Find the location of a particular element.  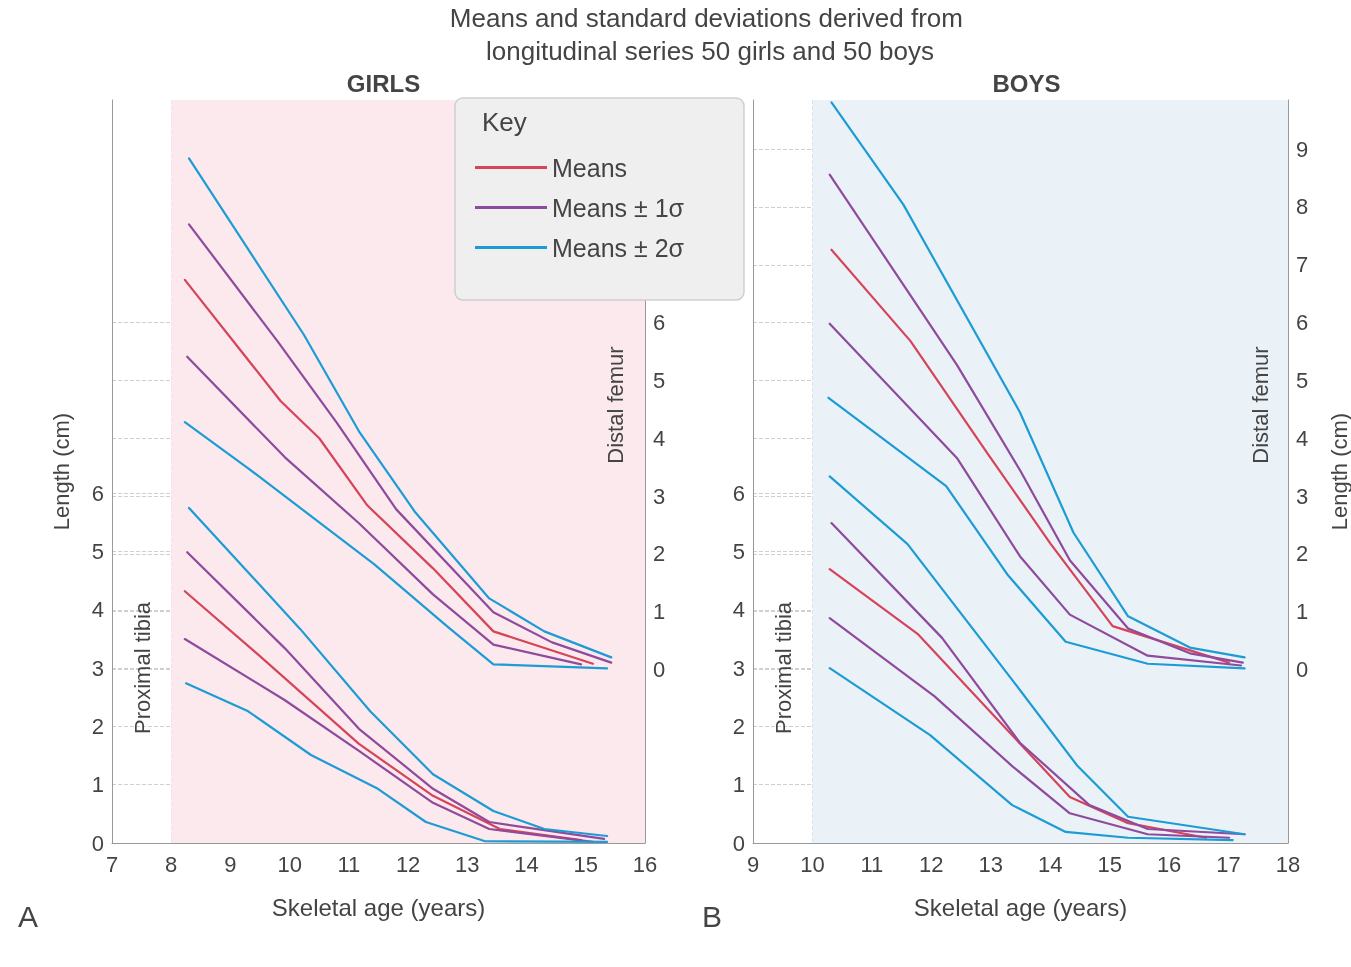

x-tick-label: 8 is located at coordinates (171, 864).